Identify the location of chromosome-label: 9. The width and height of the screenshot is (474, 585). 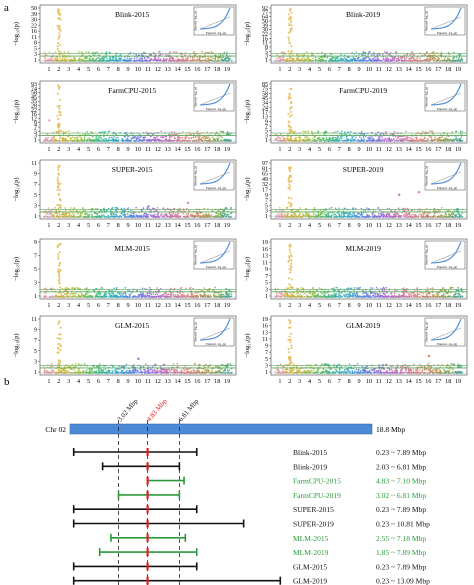
(359, 149).